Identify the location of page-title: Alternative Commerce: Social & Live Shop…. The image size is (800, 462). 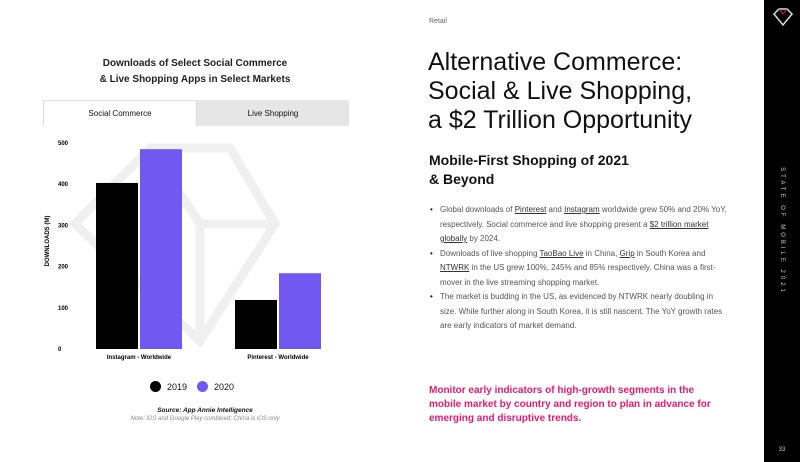
(560, 91).